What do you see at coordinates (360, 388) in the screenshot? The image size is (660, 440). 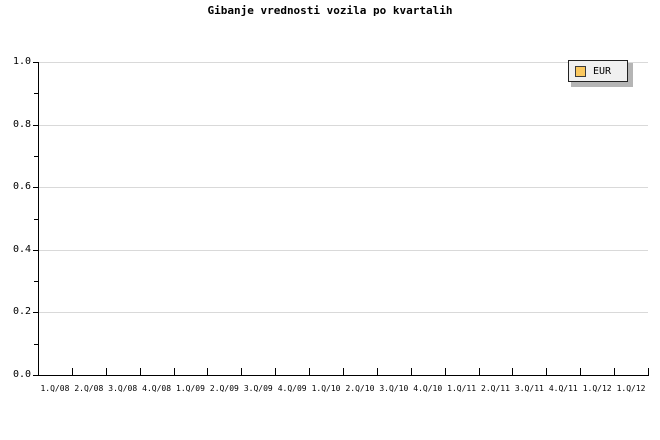 I see `x-axis-tick-label: 2.Q/10` at bounding box center [360, 388].